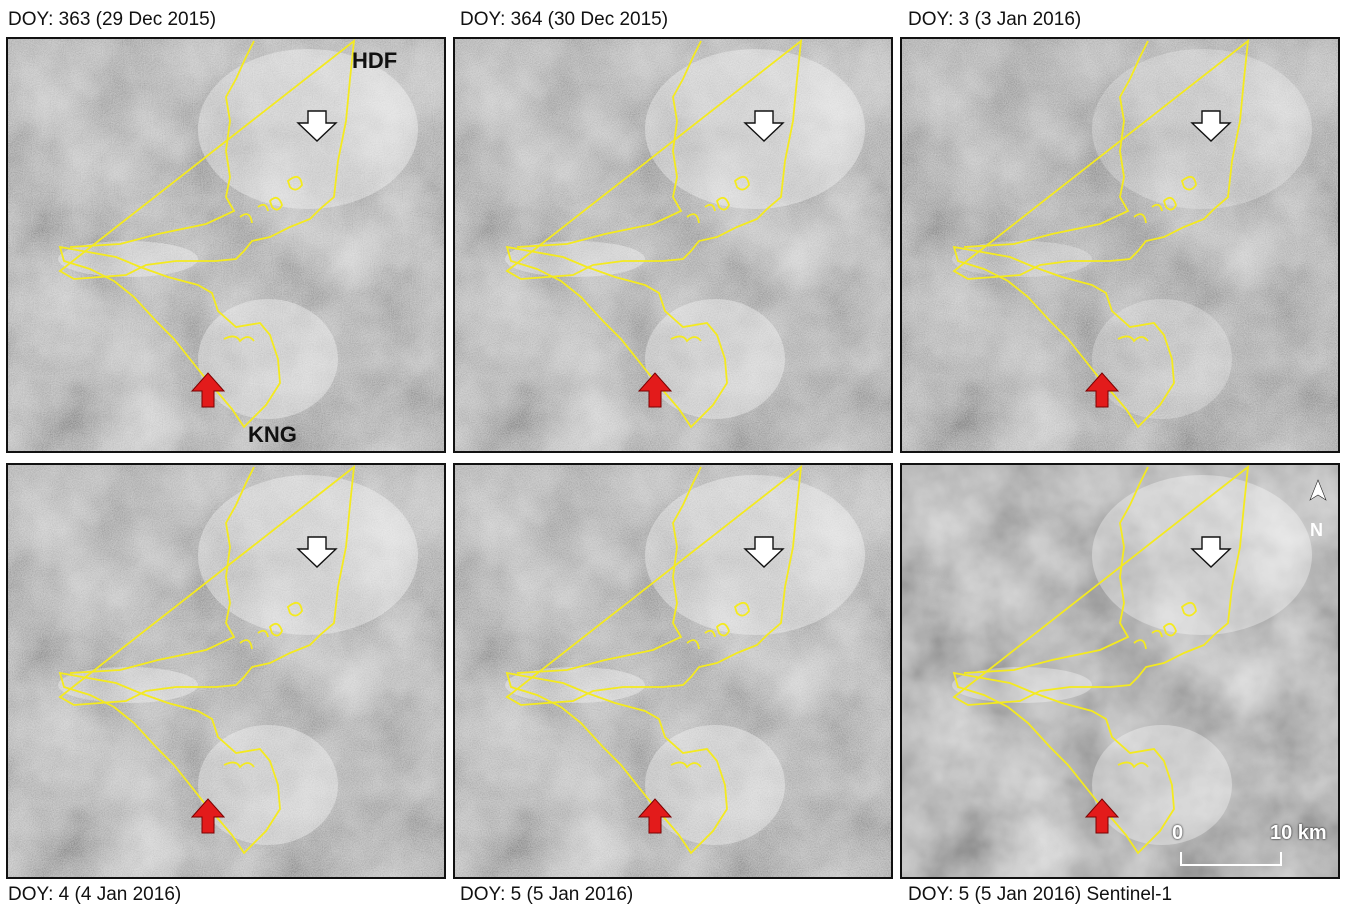 The image size is (1348, 915). Describe the element at coordinates (547, 894) in the screenshot. I see `panel-5-caption: DOY: 5 (5 Jan 2016)` at that location.